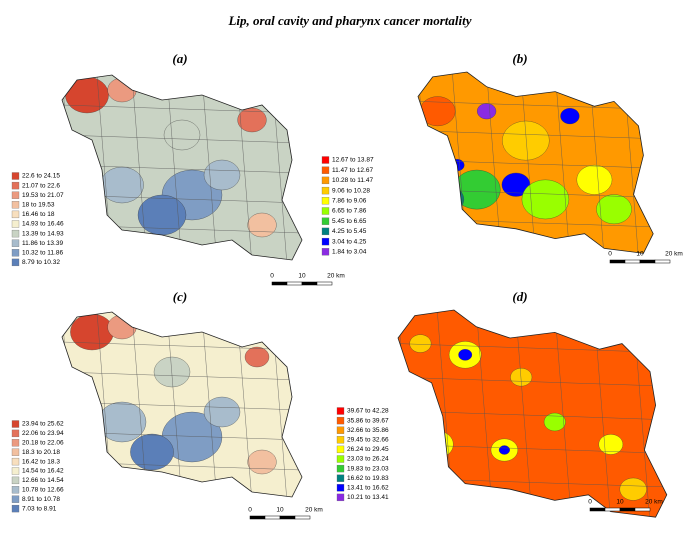  Describe the element at coordinates (41, 452) in the screenshot. I see `legend-label: 18.3 to 20.18` at that location.